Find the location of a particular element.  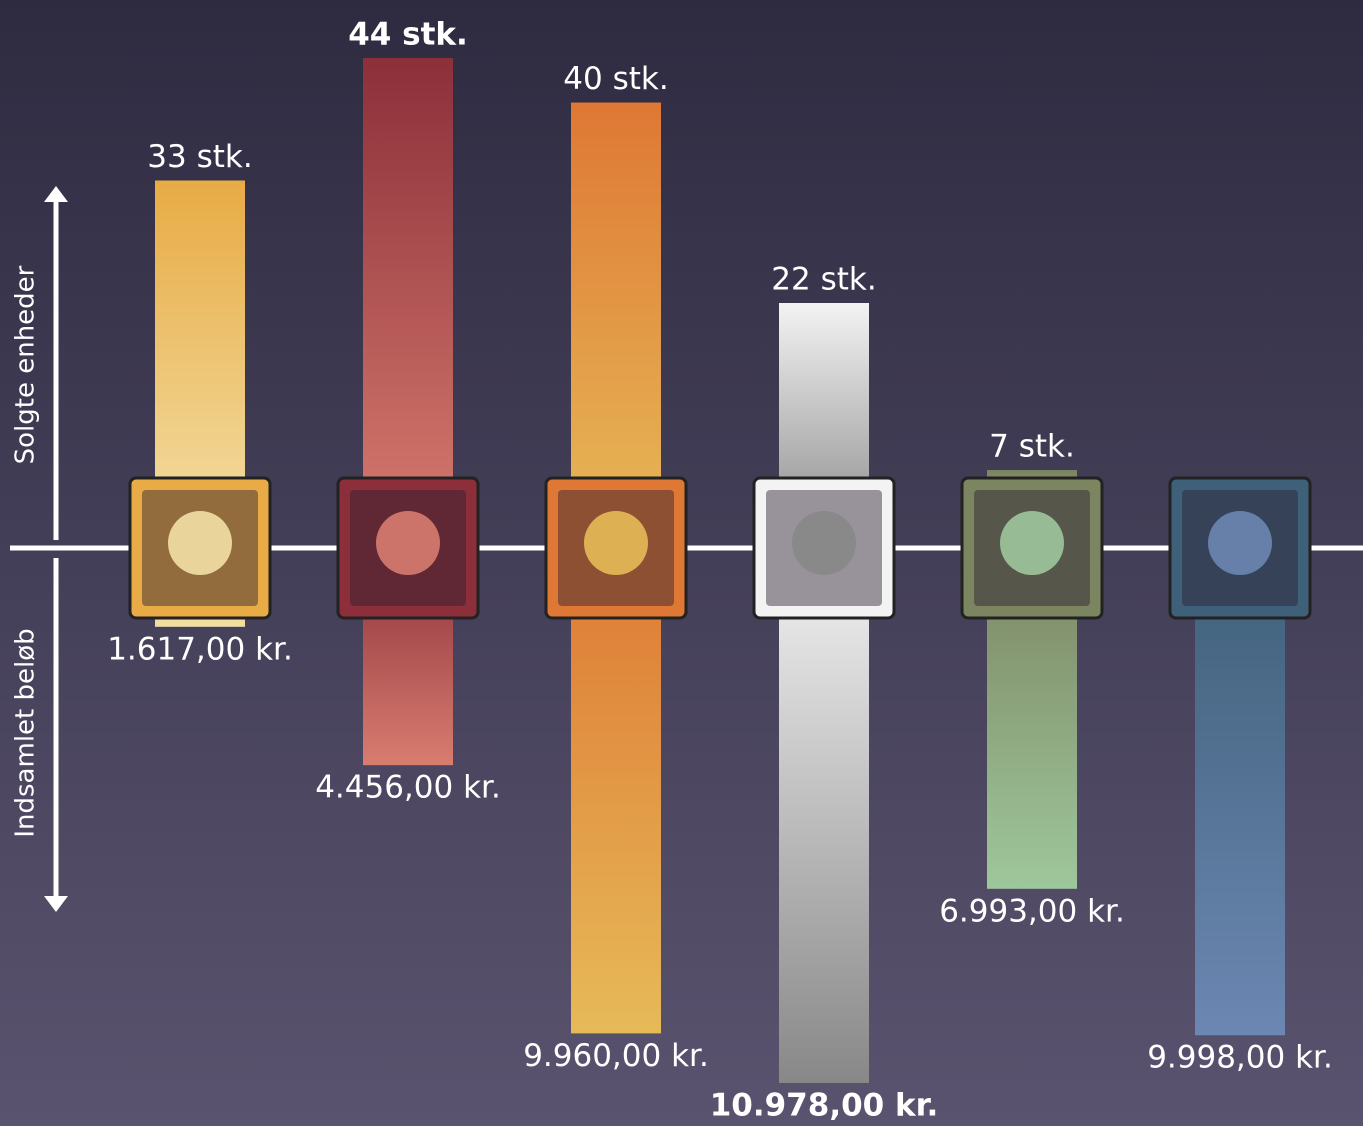

y-label-up: Solgte enheder is located at coordinates (26, 364).